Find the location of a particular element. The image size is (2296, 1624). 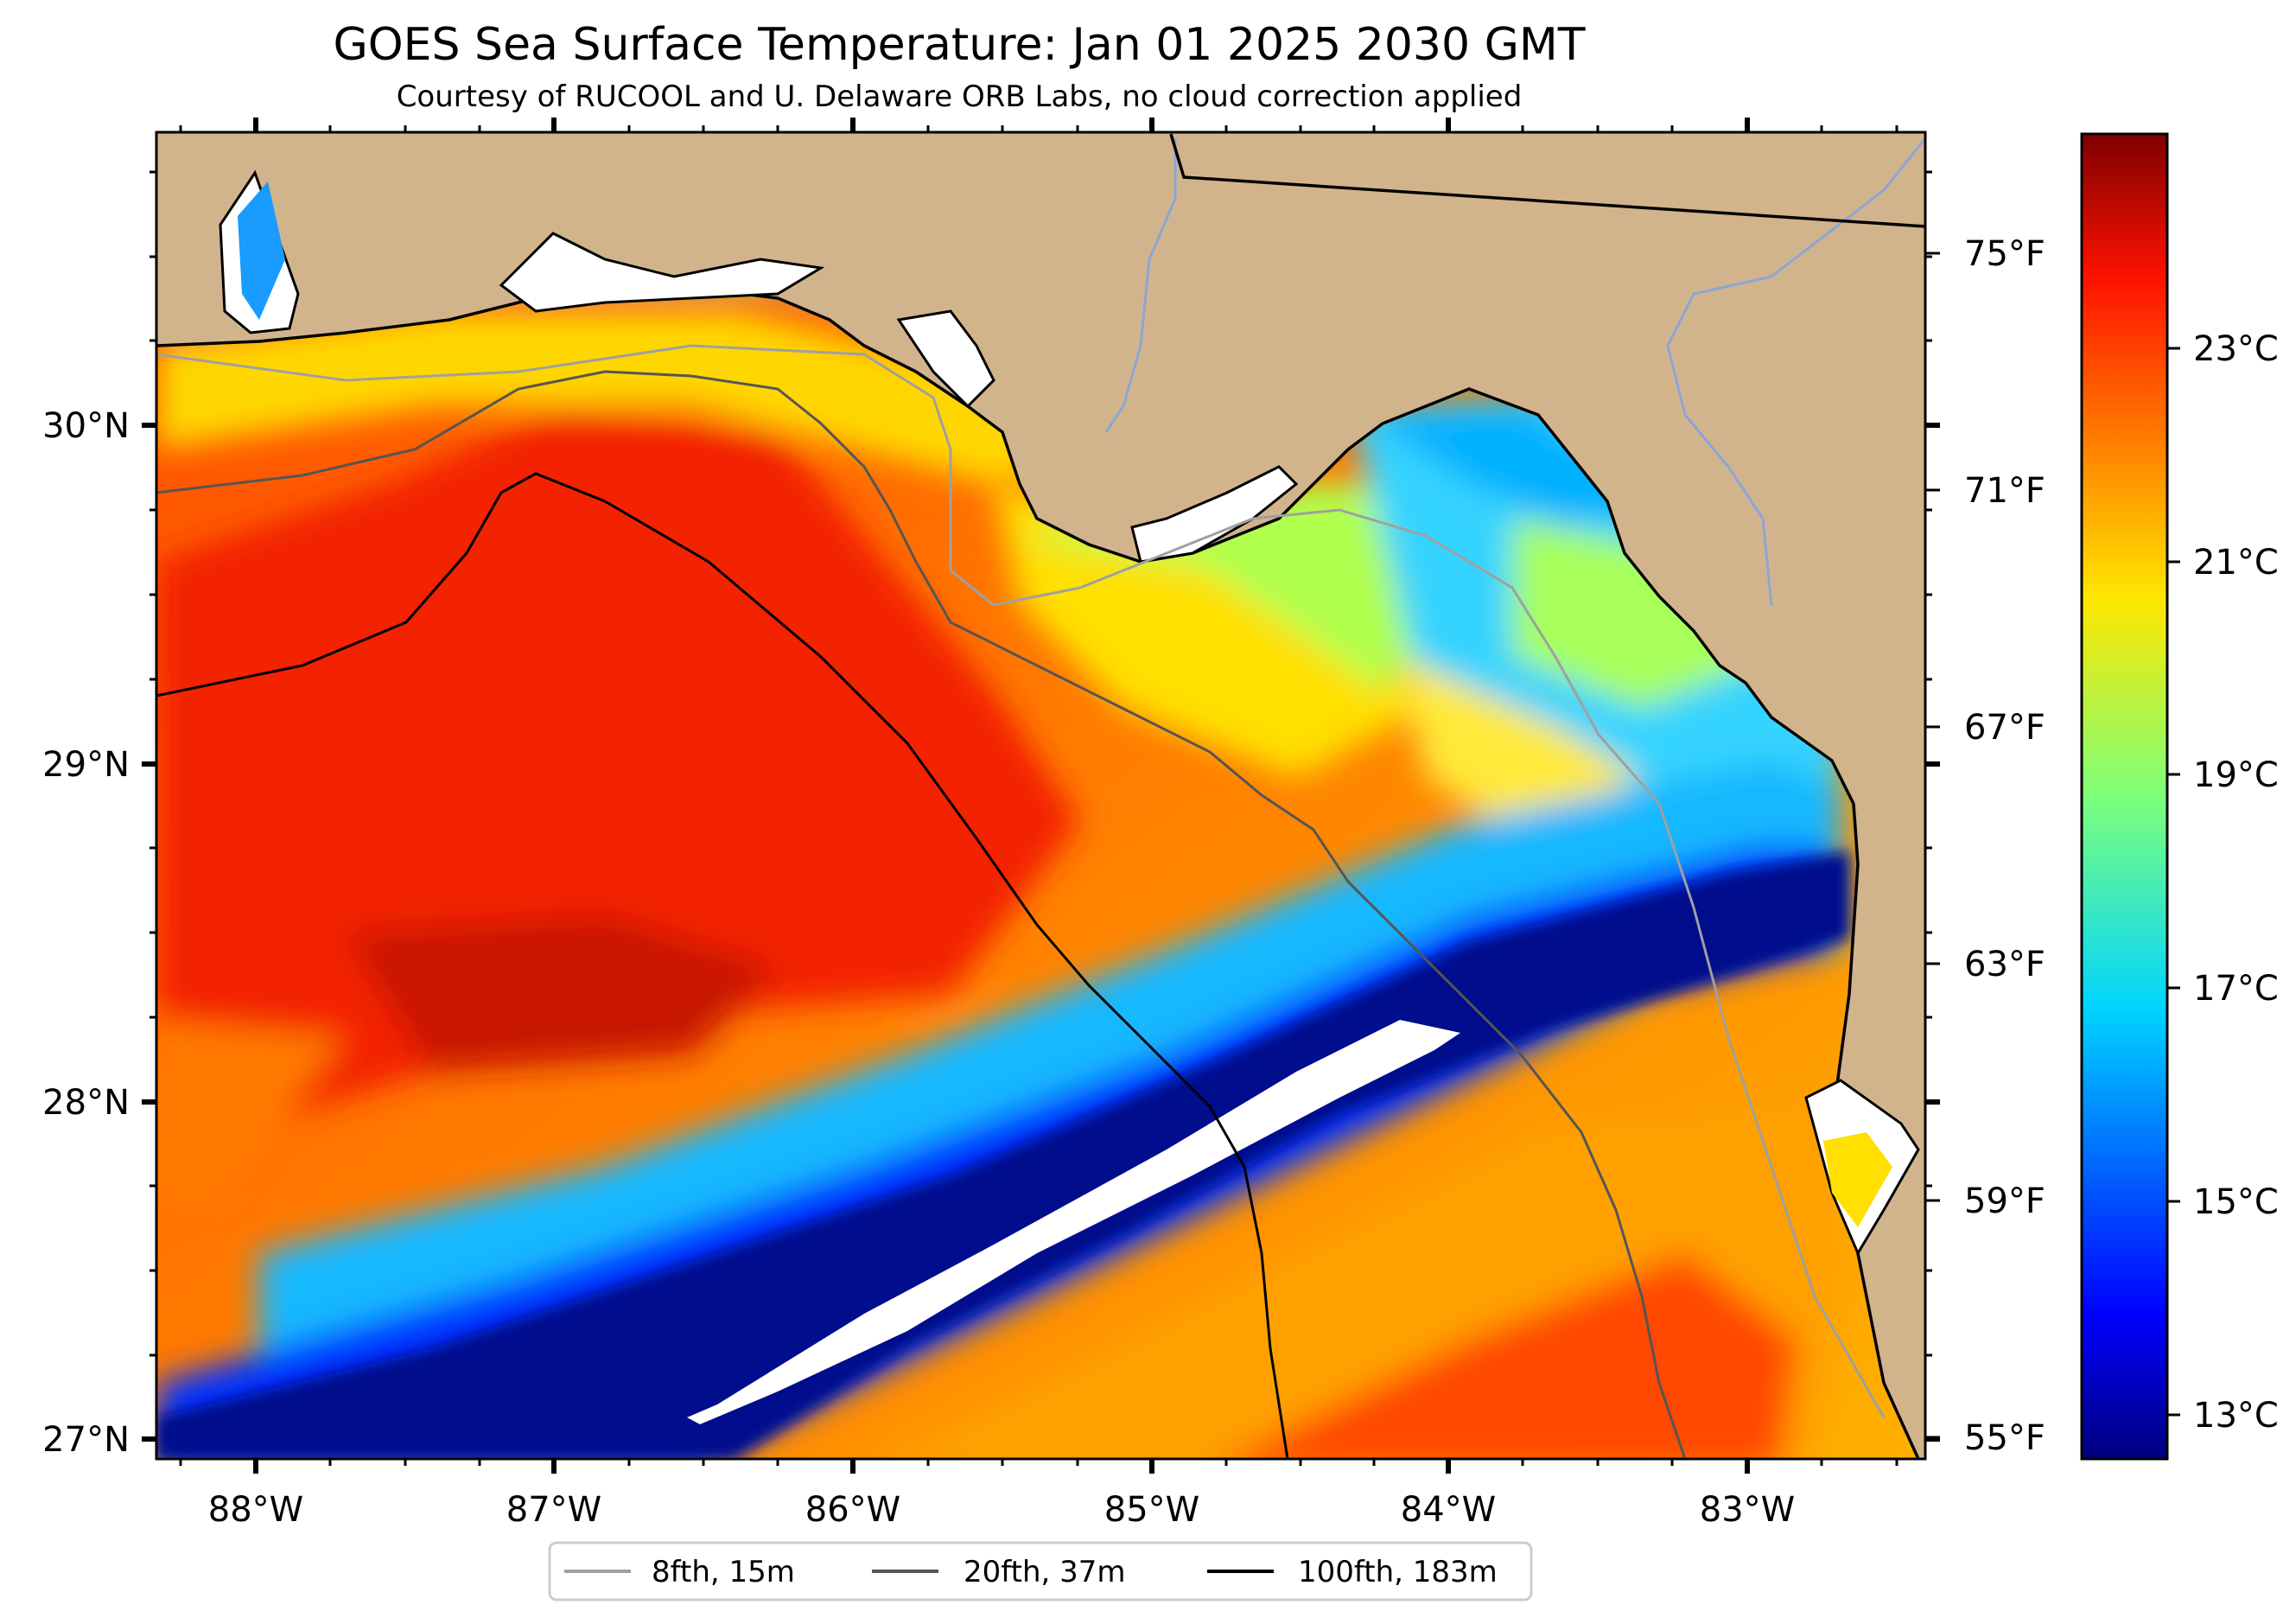

pensacola-bays is located at coordinates (662, 272).